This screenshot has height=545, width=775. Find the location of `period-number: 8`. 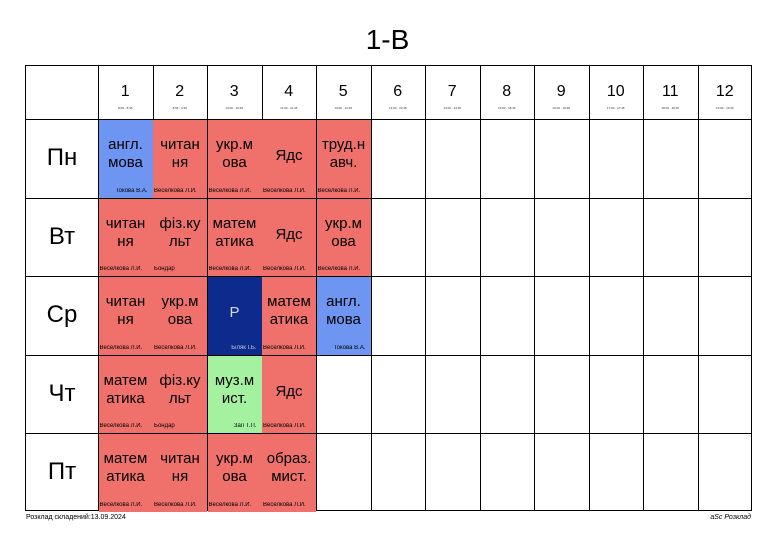

period-number: 8 is located at coordinates (507, 91).